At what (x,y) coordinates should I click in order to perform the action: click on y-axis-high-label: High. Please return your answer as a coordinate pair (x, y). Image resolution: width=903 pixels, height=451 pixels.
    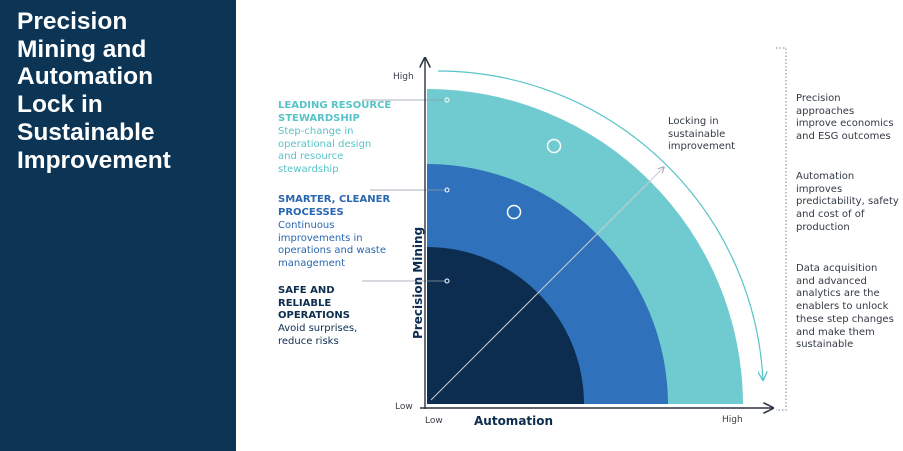
    Looking at the image, I should click on (403, 77).